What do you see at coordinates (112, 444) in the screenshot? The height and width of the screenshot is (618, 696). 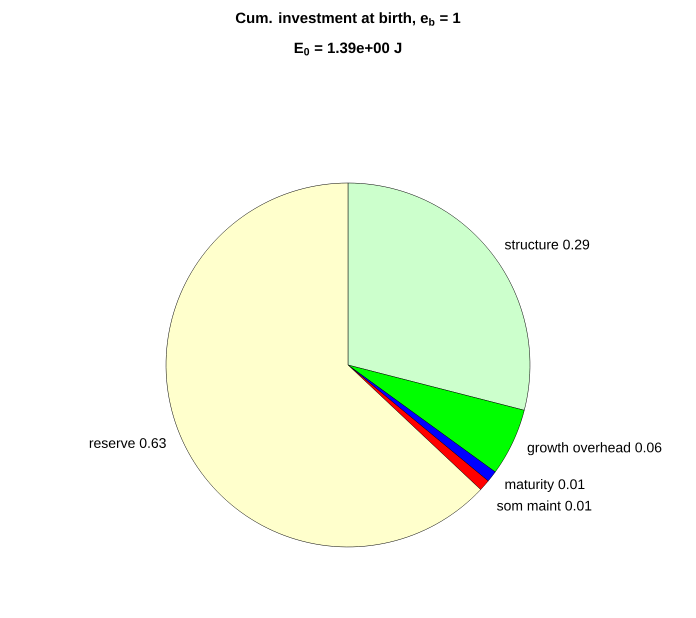 I see `slice-label: reserve` at bounding box center [112, 444].